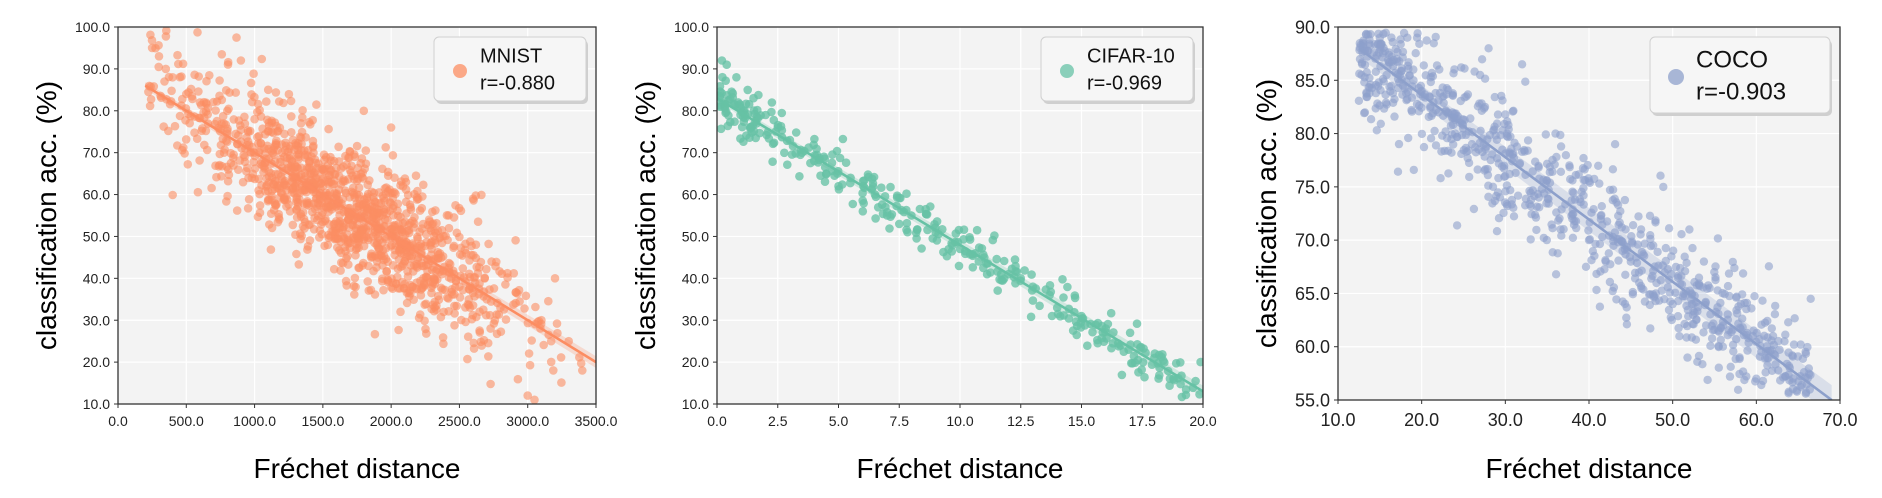  Describe the element at coordinates (691, 27) in the screenshot. I see `y-tick-label: 100.0` at that location.